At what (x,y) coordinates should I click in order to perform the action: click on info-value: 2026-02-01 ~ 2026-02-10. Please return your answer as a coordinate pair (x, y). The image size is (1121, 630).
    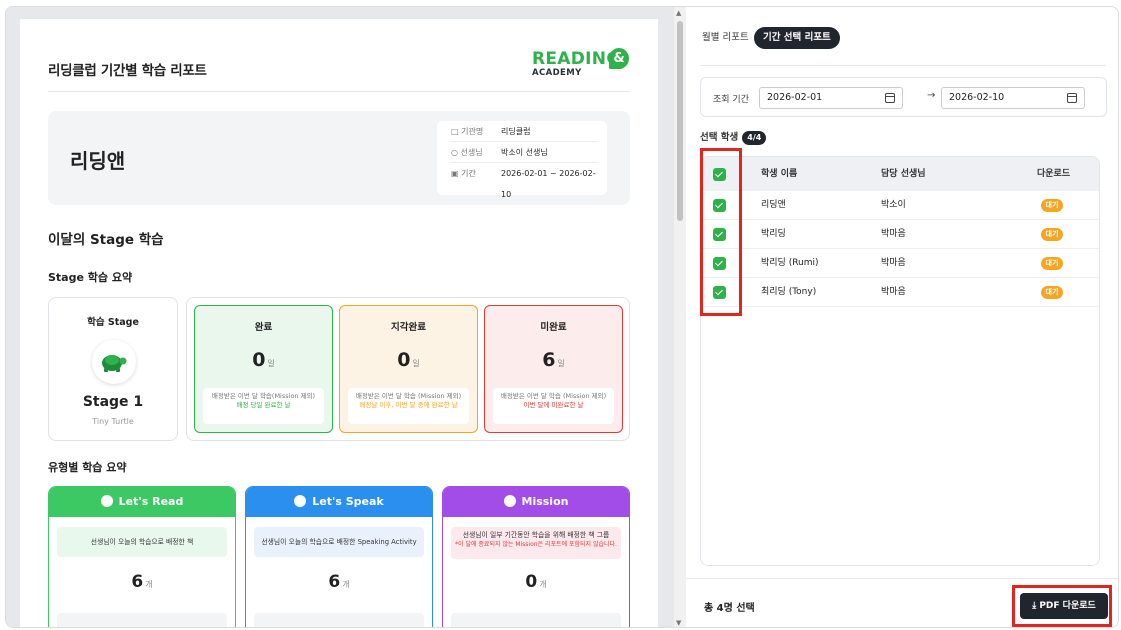
    Looking at the image, I should click on (548, 184).